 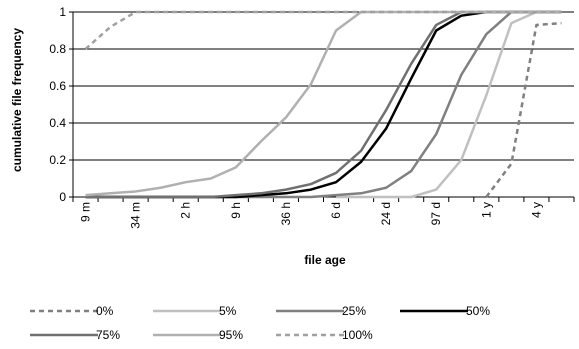 What do you see at coordinates (231, 335) in the screenshot?
I see `legend-label-95pct: 95%` at bounding box center [231, 335].